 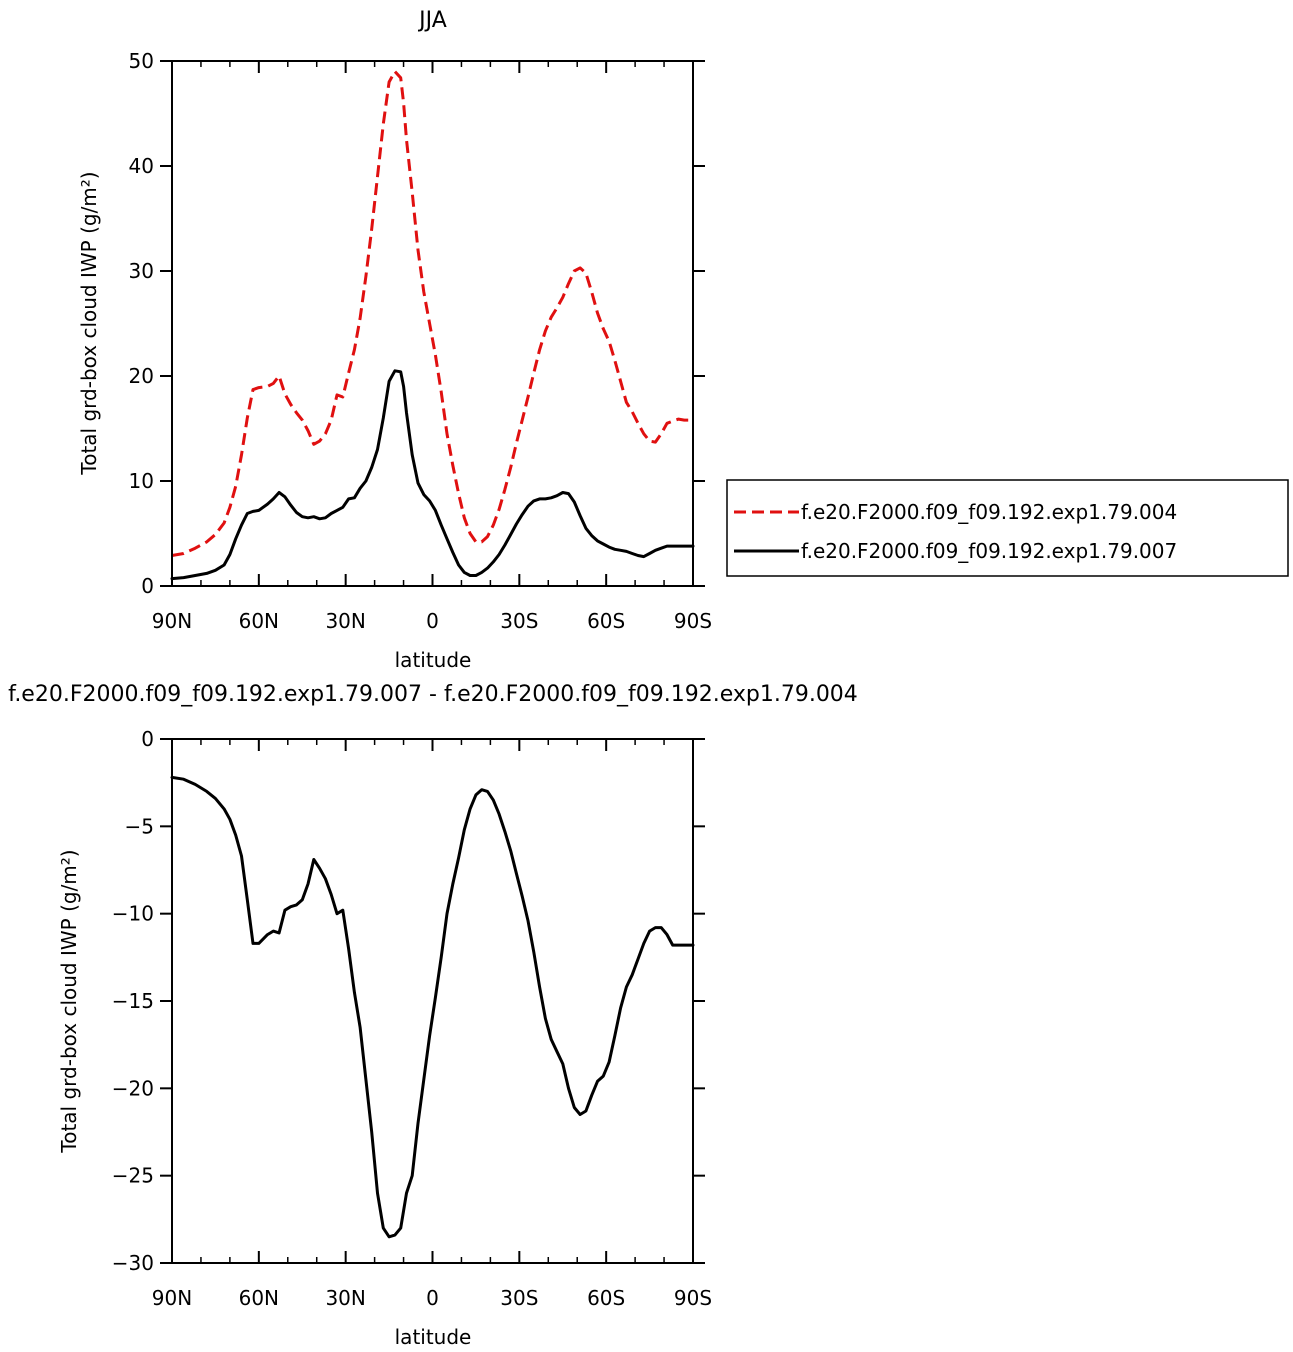 What do you see at coordinates (433, 1337) in the screenshot?
I see `bottom-x-axis-title: latitude` at bounding box center [433, 1337].